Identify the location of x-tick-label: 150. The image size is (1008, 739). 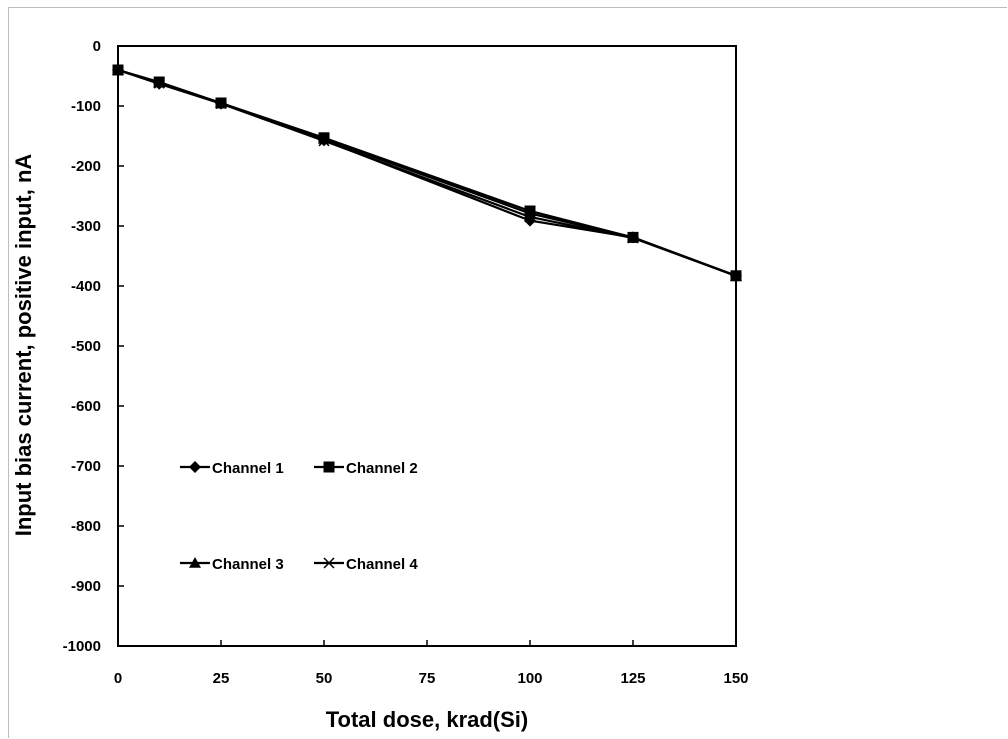
(735, 678).